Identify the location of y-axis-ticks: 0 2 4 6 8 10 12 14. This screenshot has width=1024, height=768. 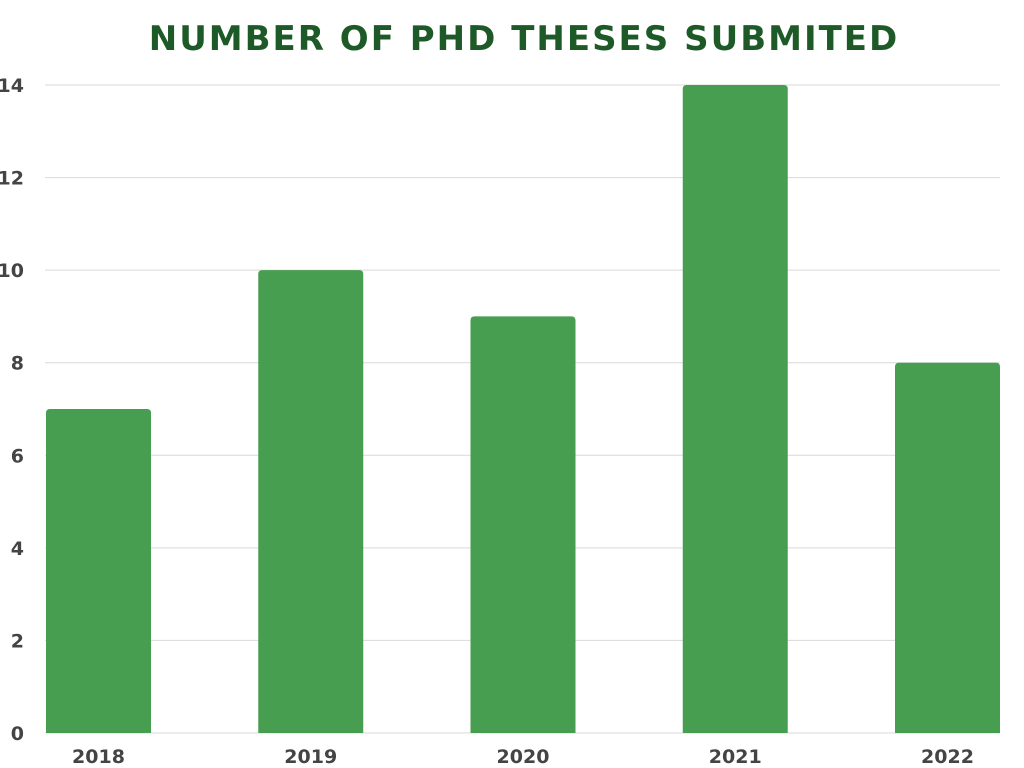
(12, 410).